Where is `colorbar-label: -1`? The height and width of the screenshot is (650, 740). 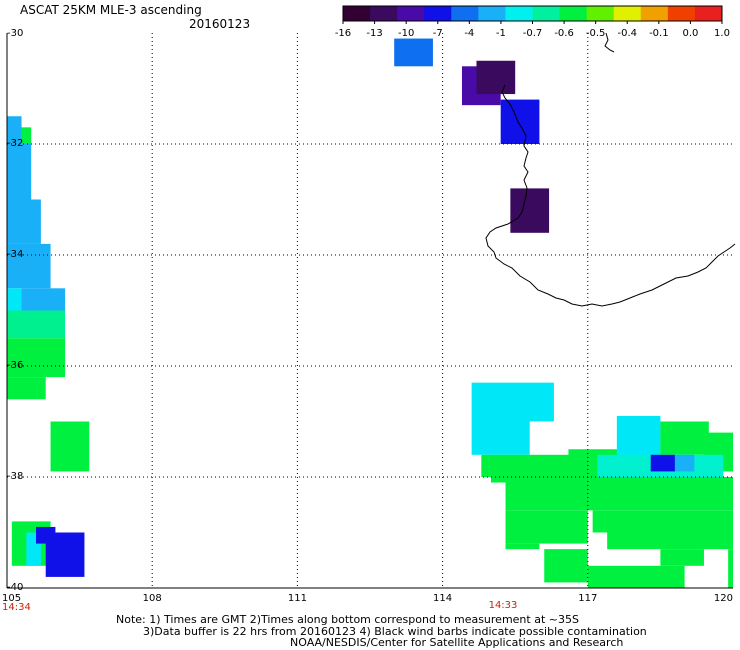 colorbar-label: -1 is located at coordinates (501, 33).